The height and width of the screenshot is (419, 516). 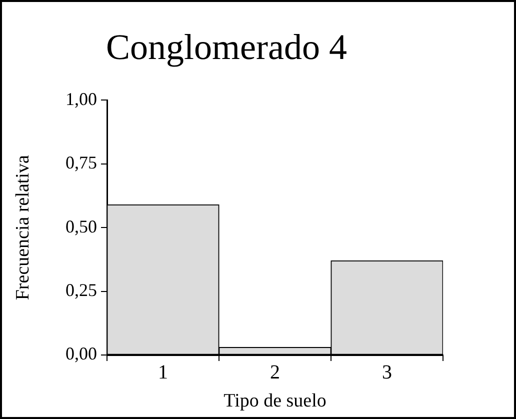 What do you see at coordinates (81, 162) in the screenshot?
I see `y-tick-label: 0,75` at bounding box center [81, 162].